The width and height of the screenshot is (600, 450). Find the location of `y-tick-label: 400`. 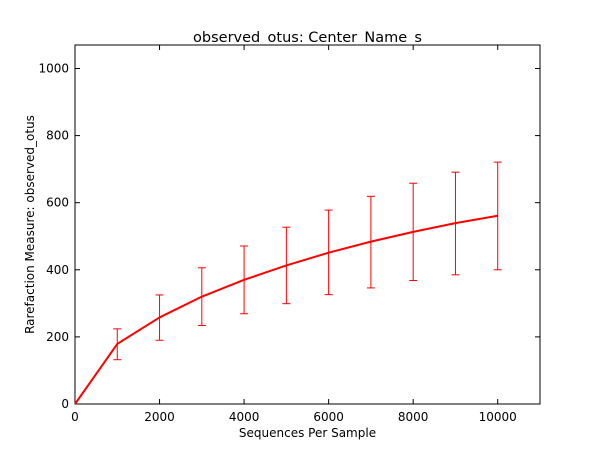

y-tick-label: 400 is located at coordinates (57, 270).